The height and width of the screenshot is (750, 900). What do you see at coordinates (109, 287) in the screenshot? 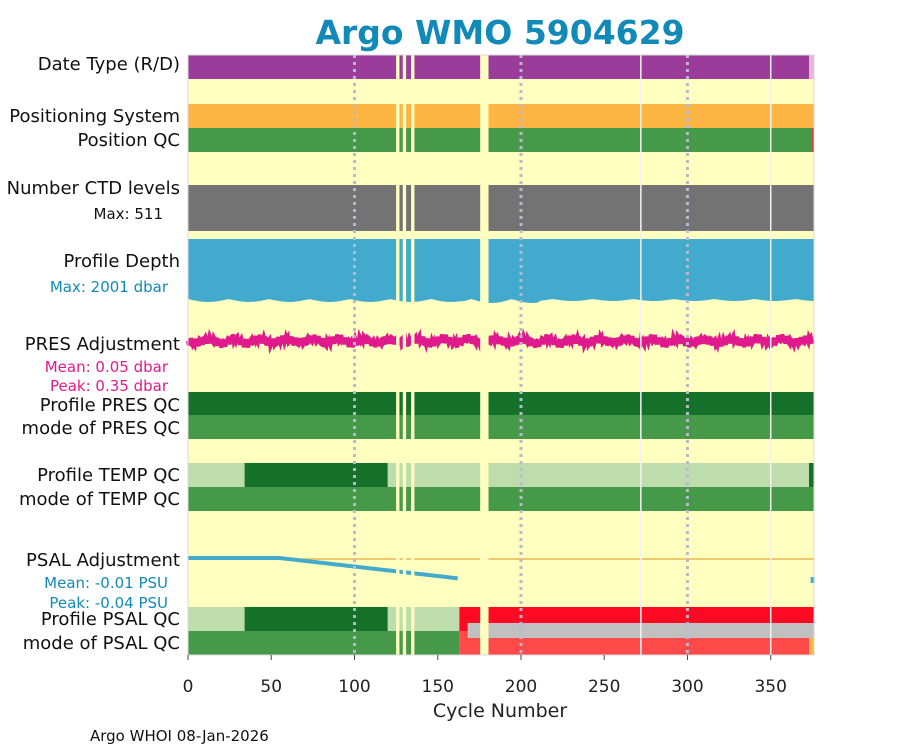
I see `row-sublabel-profile-depth: Max: 2001 dbar` at bounding box center [109, 287].